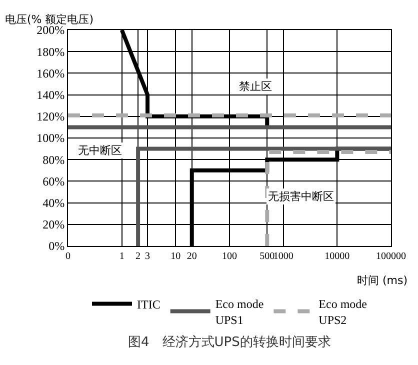 The height and width of the screenshot is (365, 418). I want to click on y-tick-label: 40%, so click(53, 203).